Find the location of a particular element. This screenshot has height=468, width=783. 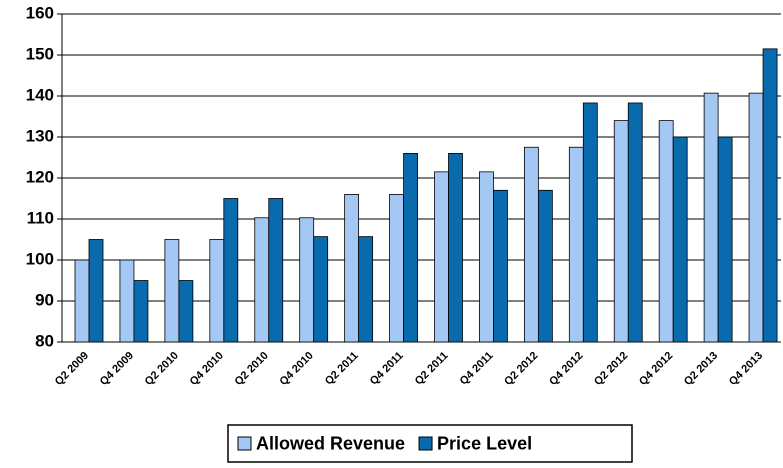

y-tick-label: 80 is located at coordinates (44, 340).